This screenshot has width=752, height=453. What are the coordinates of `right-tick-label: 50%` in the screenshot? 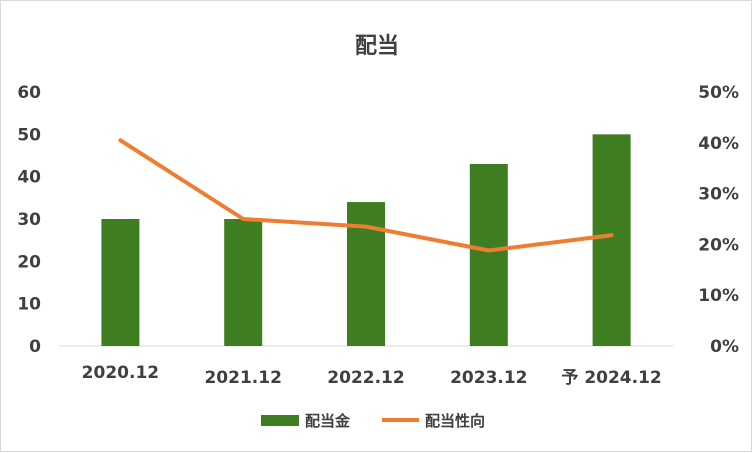 It's located at (718, 93).